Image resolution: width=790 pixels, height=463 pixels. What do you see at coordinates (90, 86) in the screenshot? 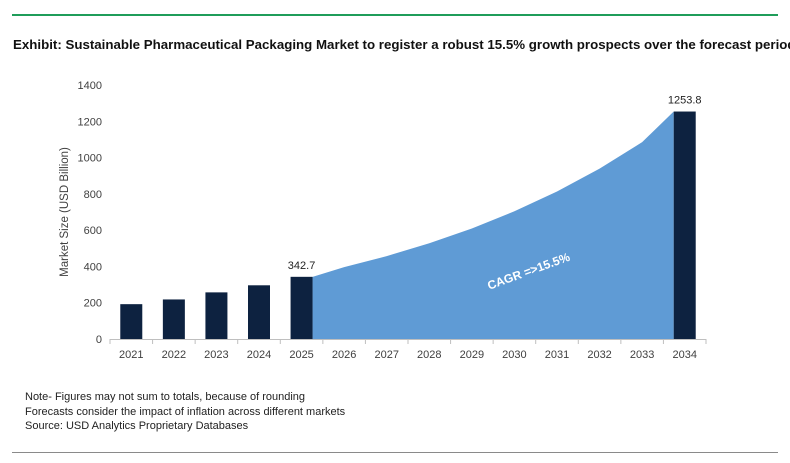
I see `y-tick-label: 1400` at bounding box center [90, 86].